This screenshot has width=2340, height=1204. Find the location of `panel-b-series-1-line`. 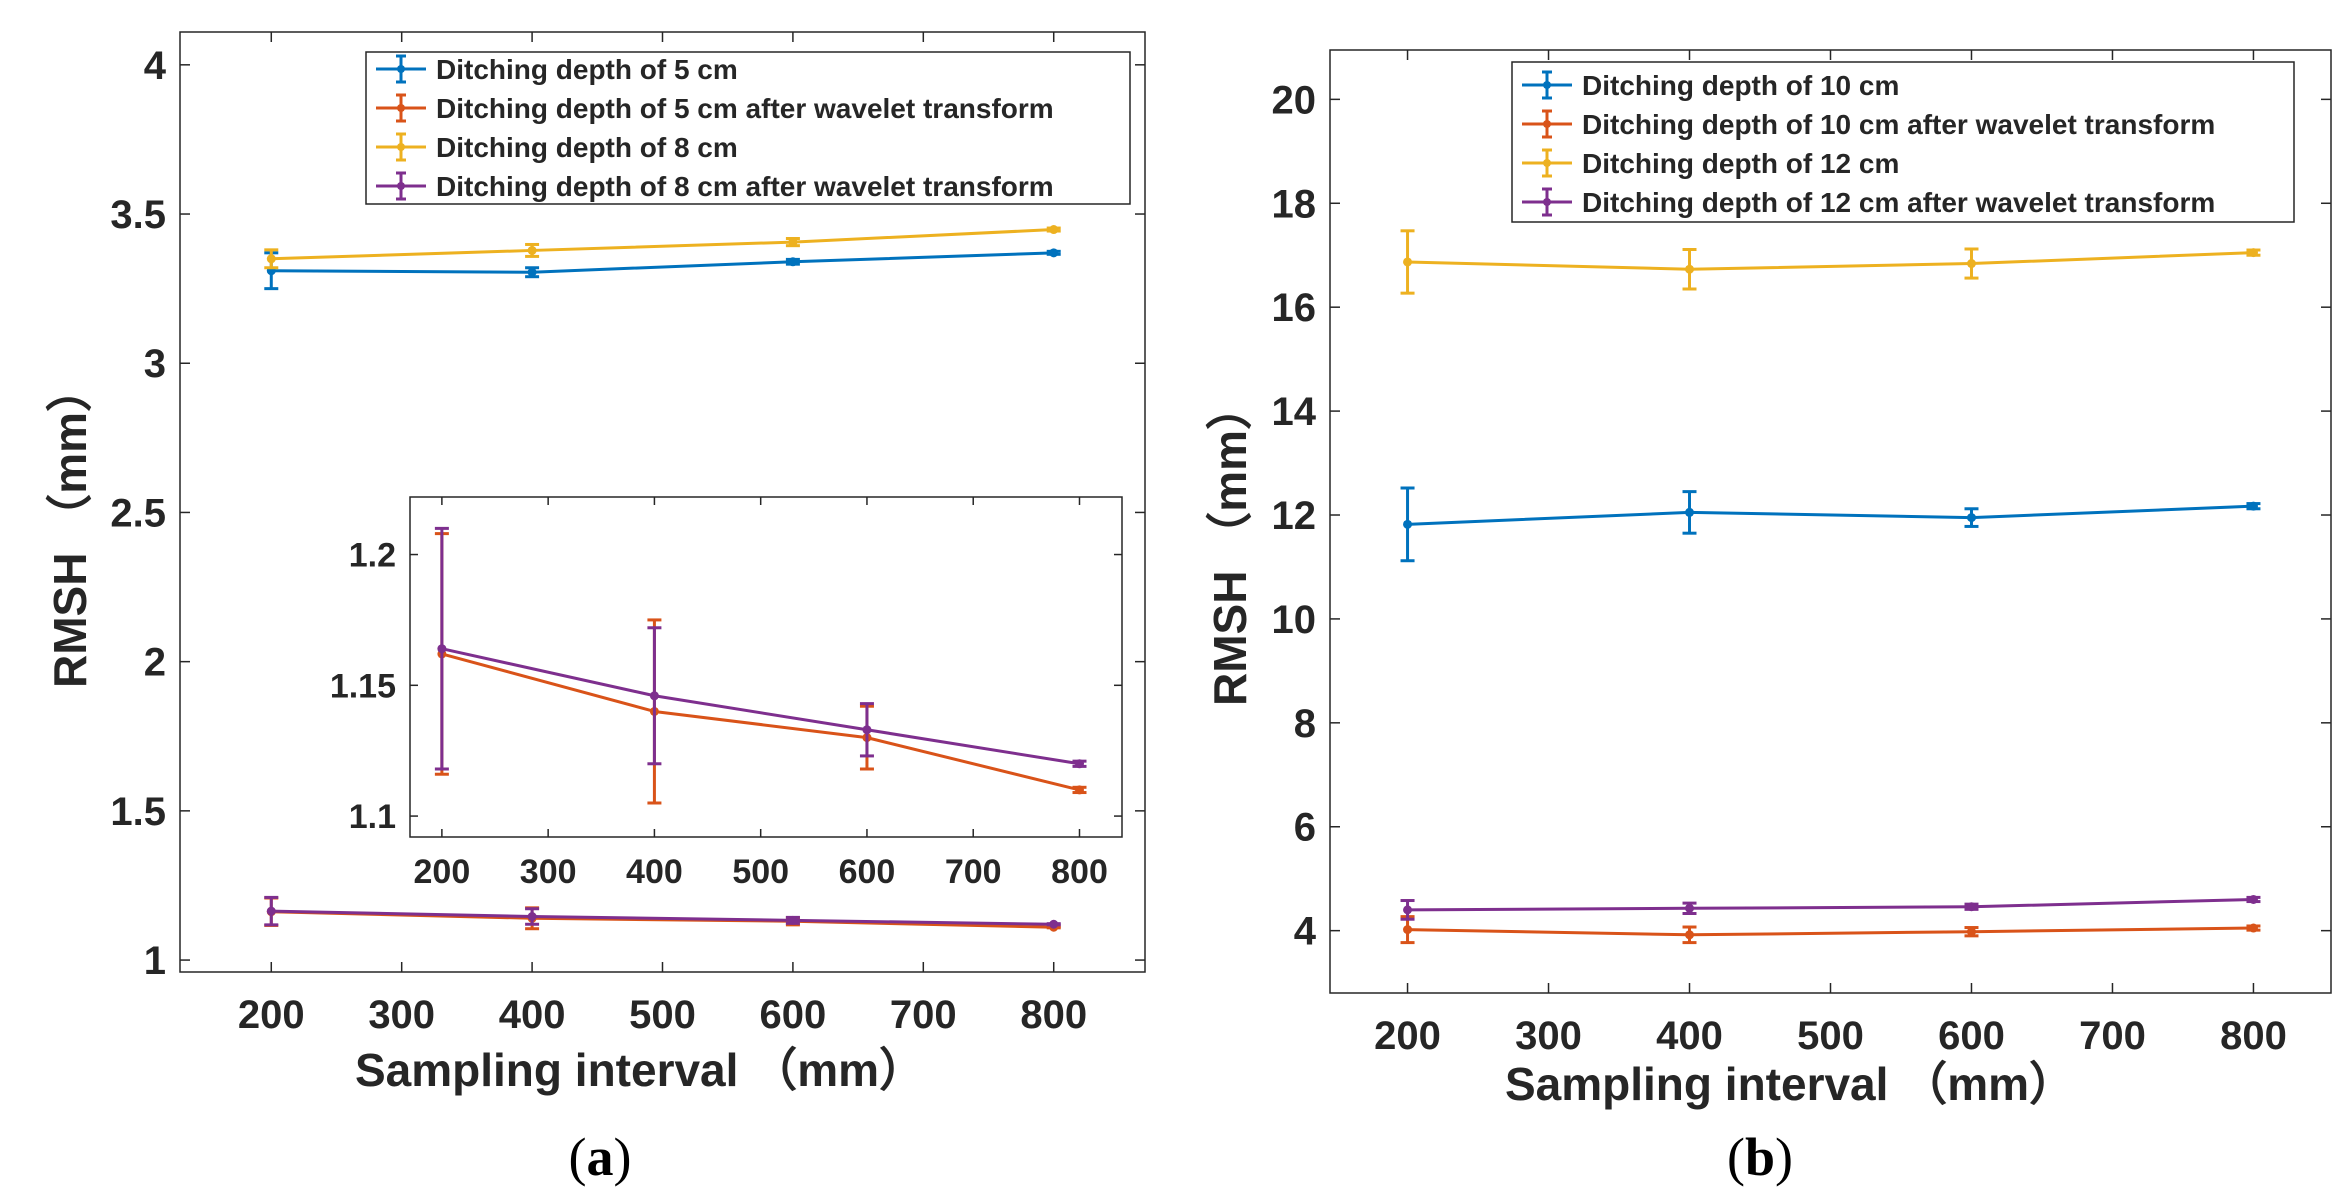

panel-b-series-1-line is located at coordinates (1830, 515).